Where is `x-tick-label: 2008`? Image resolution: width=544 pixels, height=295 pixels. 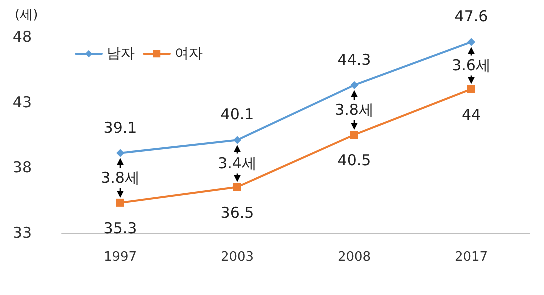 x-tick-label: 2008 is located at coordinates (355, 257).